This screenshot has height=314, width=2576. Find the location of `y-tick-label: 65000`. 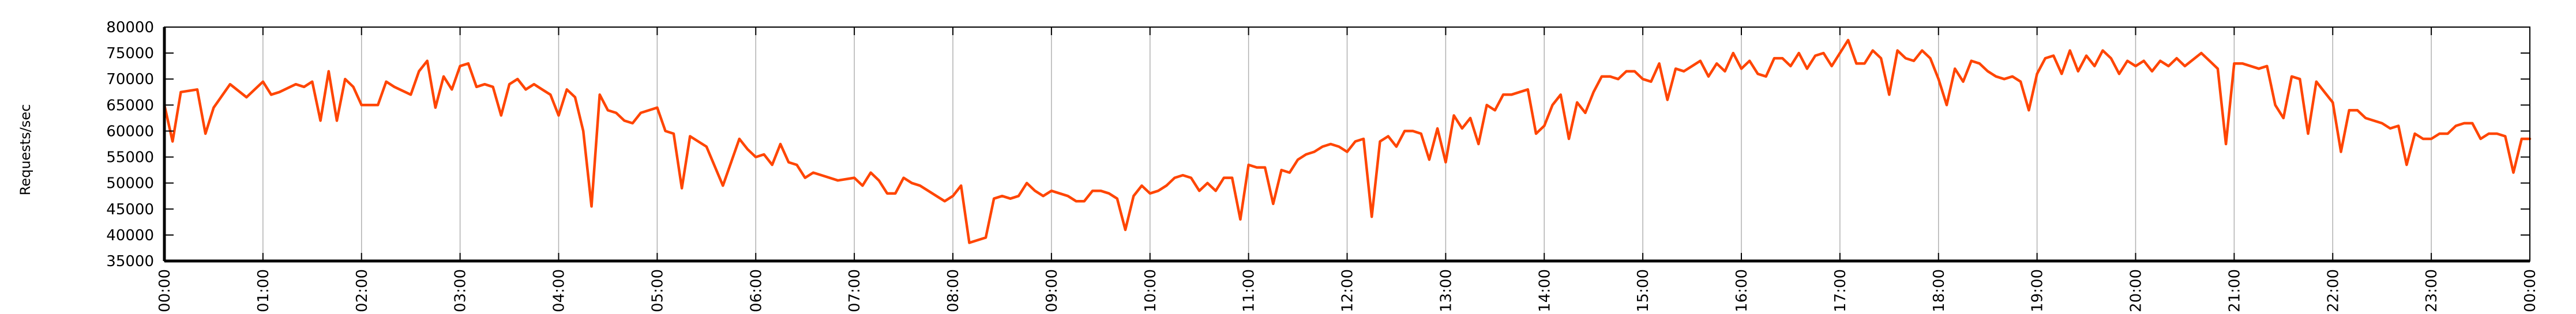

y-tick-label: 65000 is located at coordinates (130, 105).